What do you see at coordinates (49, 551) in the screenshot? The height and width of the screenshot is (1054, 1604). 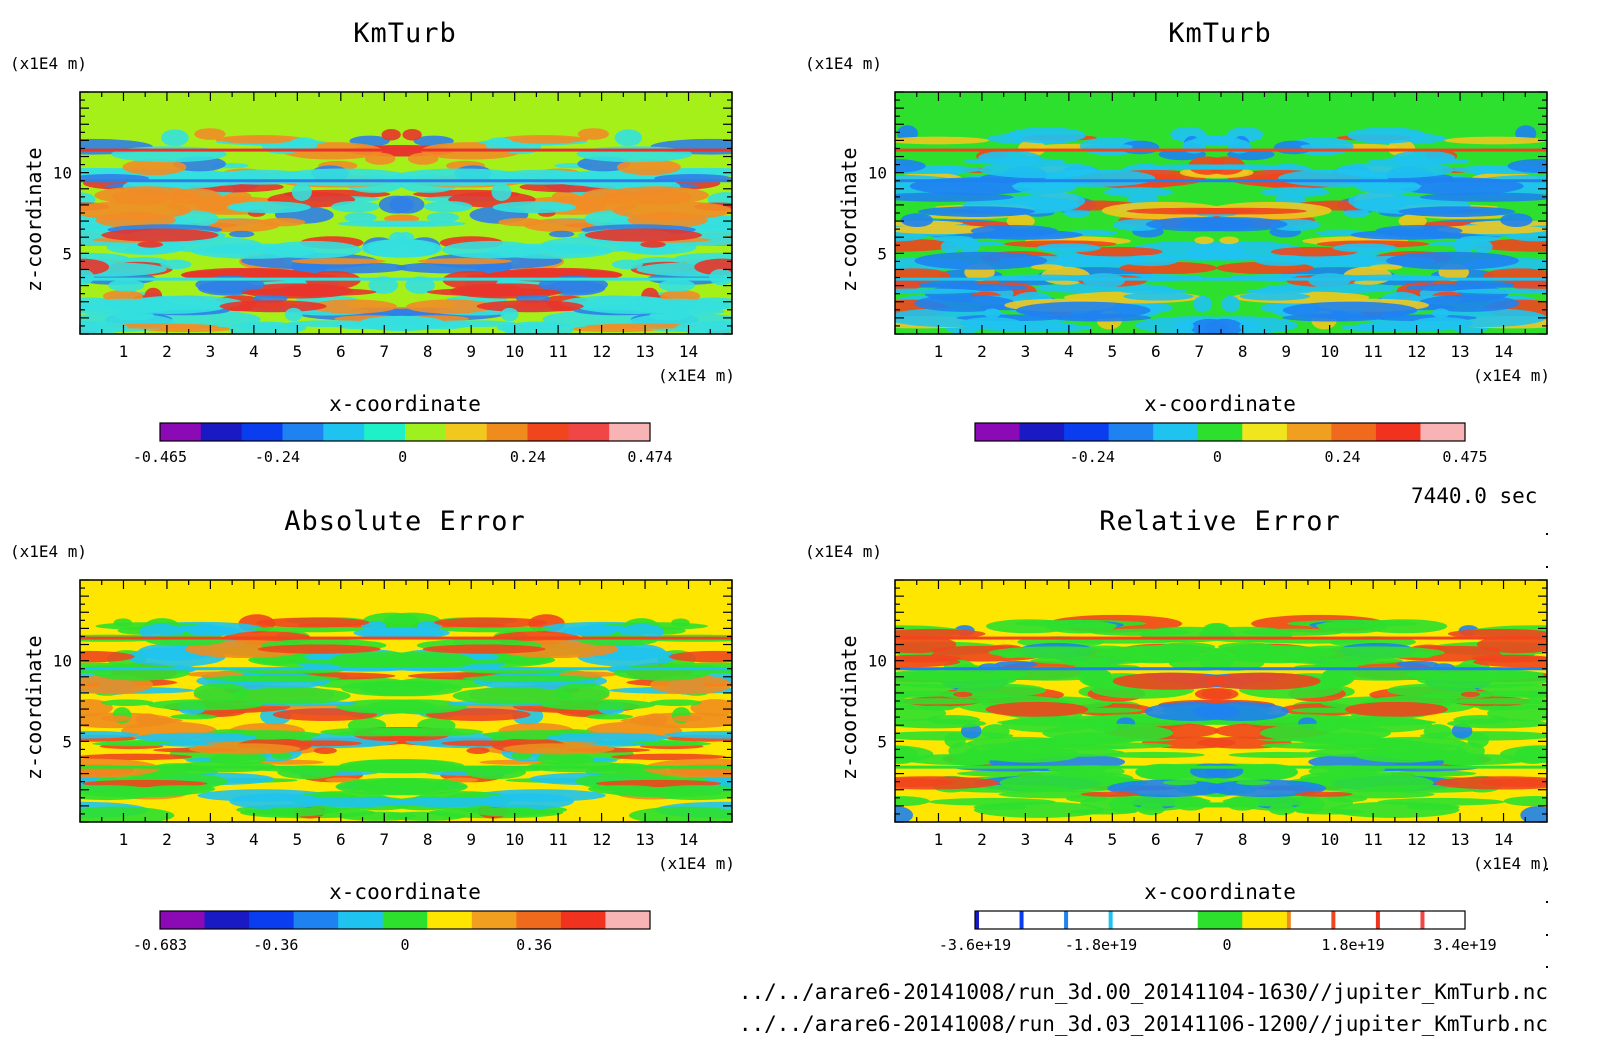 I see `panel-3-y-unit: (x1E4 m)` at bounding box center [49, 551].